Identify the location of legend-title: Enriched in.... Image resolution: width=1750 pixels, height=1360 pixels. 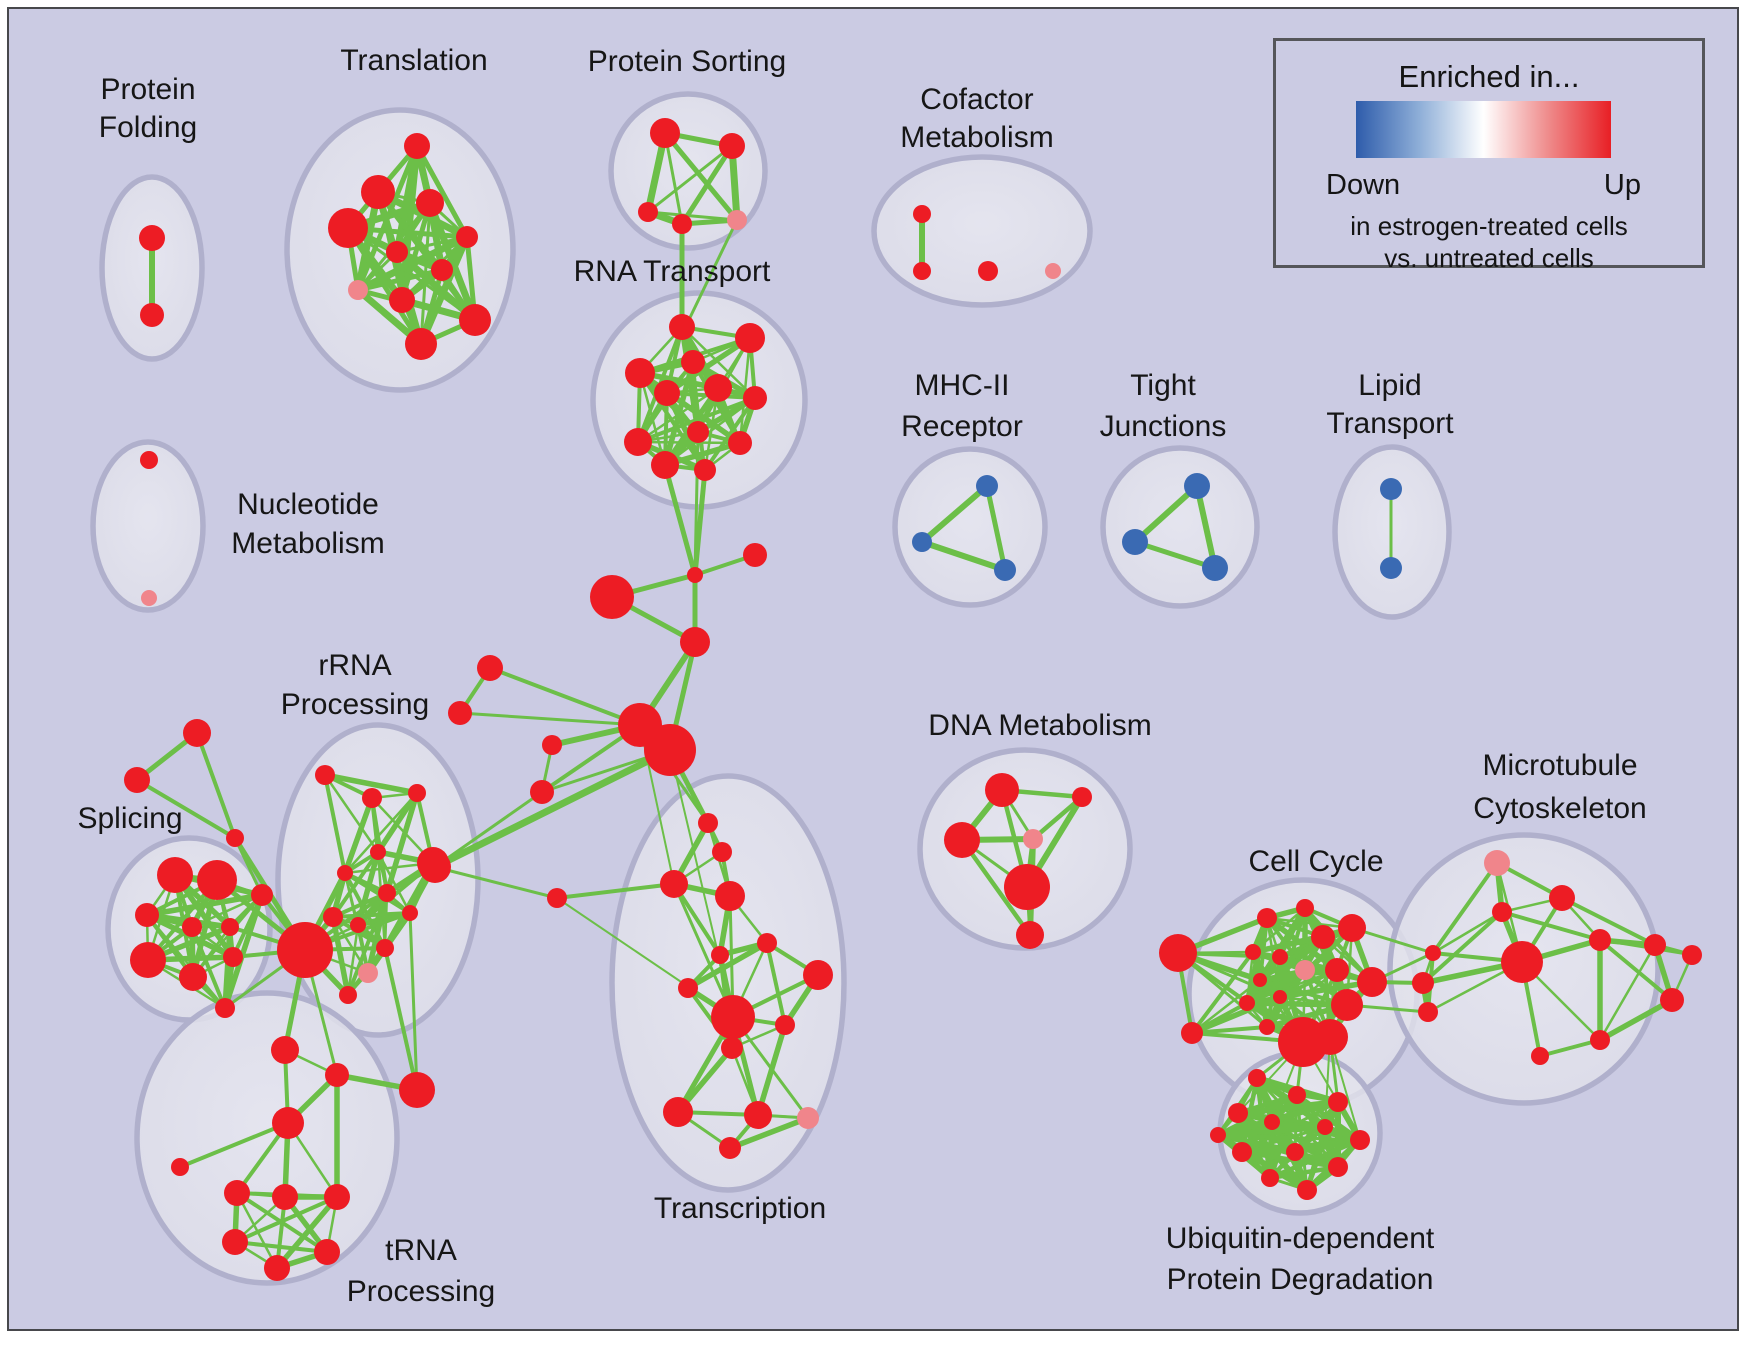
(1489, 76).